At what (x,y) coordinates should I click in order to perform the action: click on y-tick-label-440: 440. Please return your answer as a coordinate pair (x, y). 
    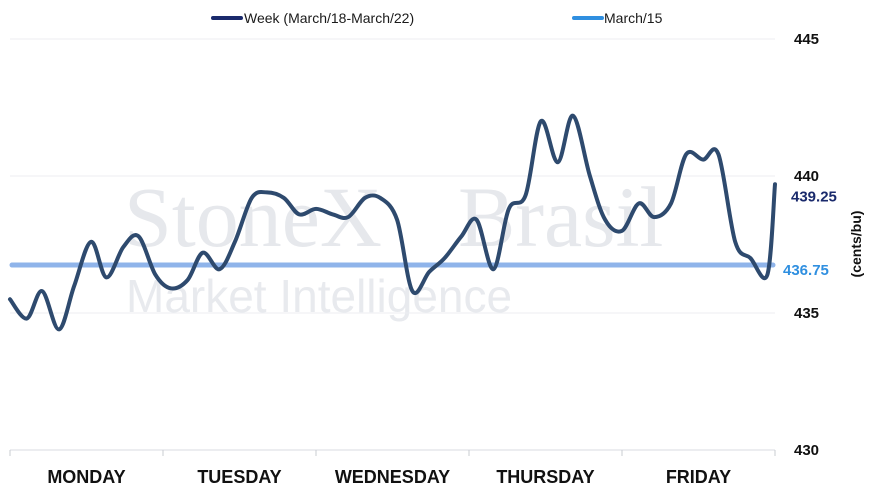
    Looking at the image, I should click on (806, 176).